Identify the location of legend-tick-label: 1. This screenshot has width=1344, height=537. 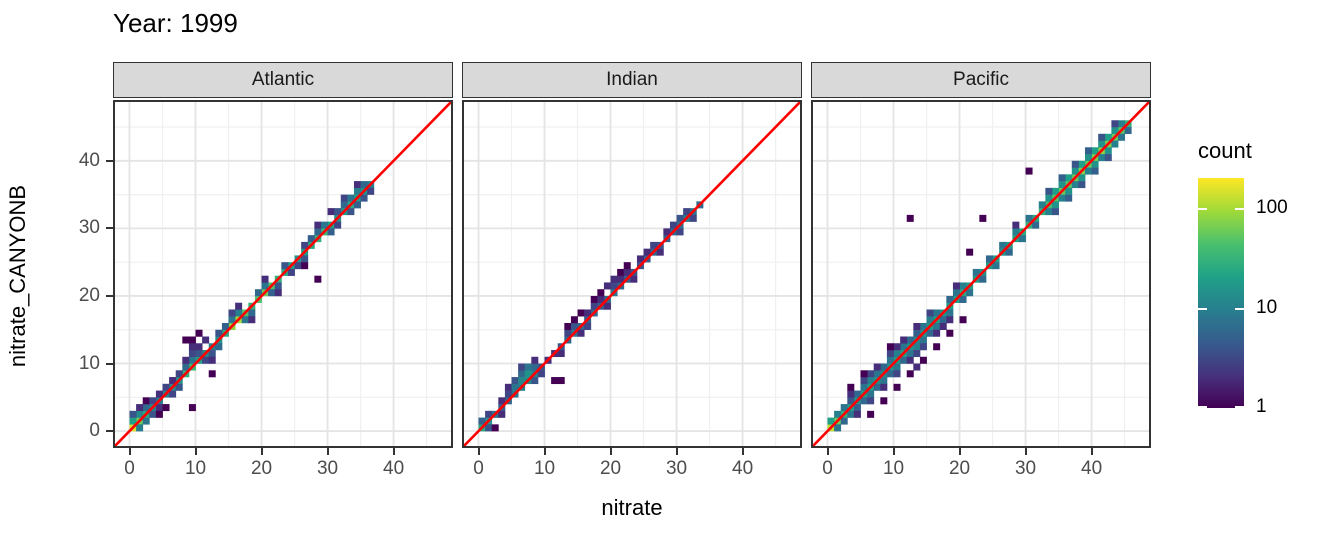
(1261, 406).